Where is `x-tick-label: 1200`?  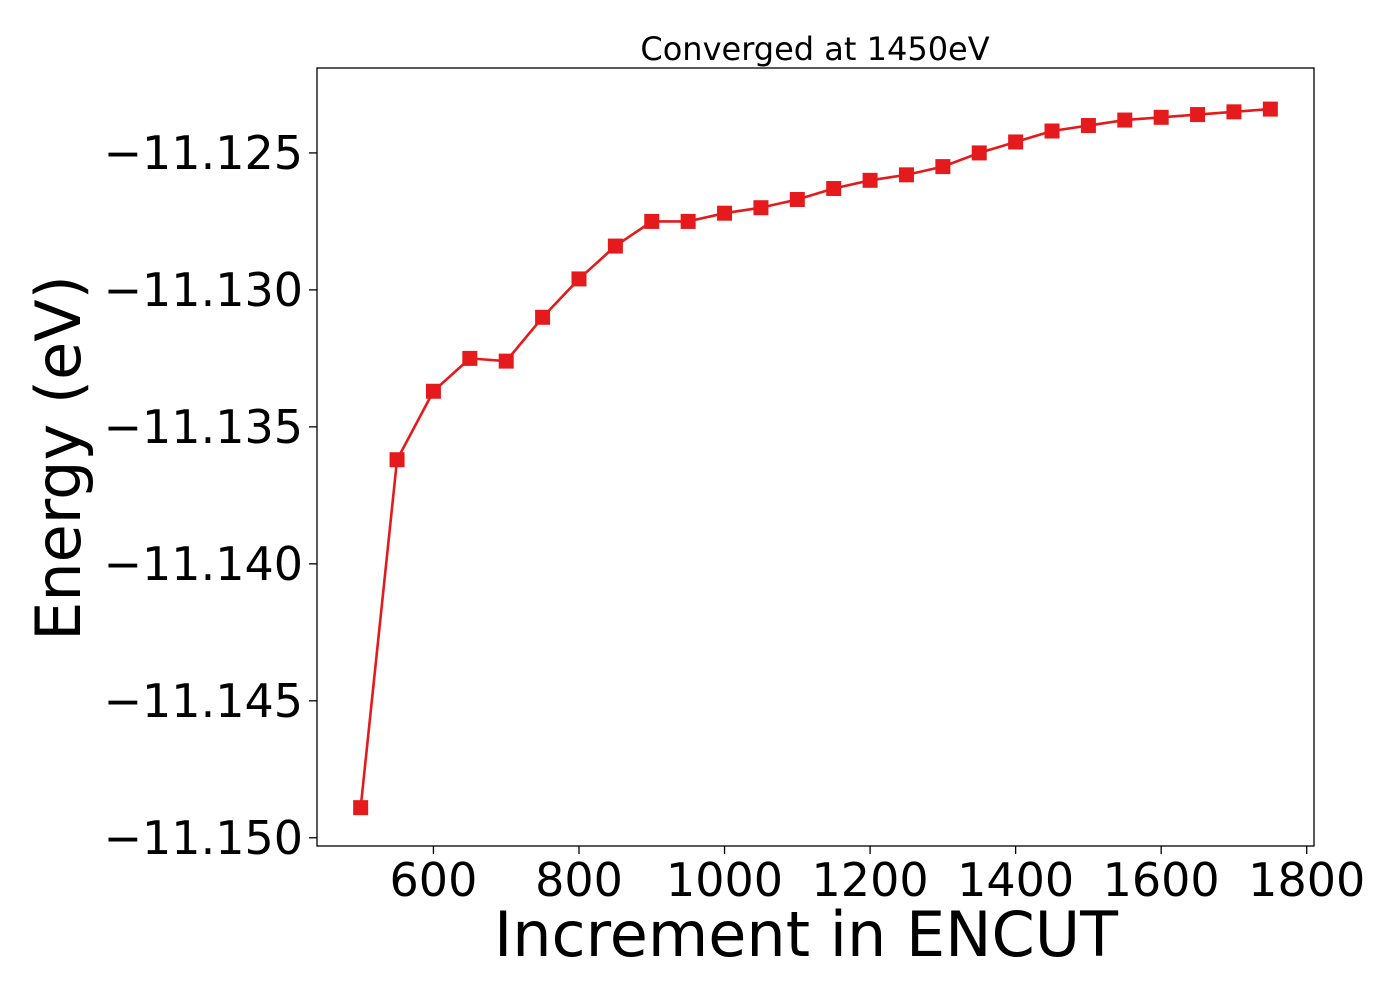
x-tick-label: 1200 is located at coordinates (870, 880).